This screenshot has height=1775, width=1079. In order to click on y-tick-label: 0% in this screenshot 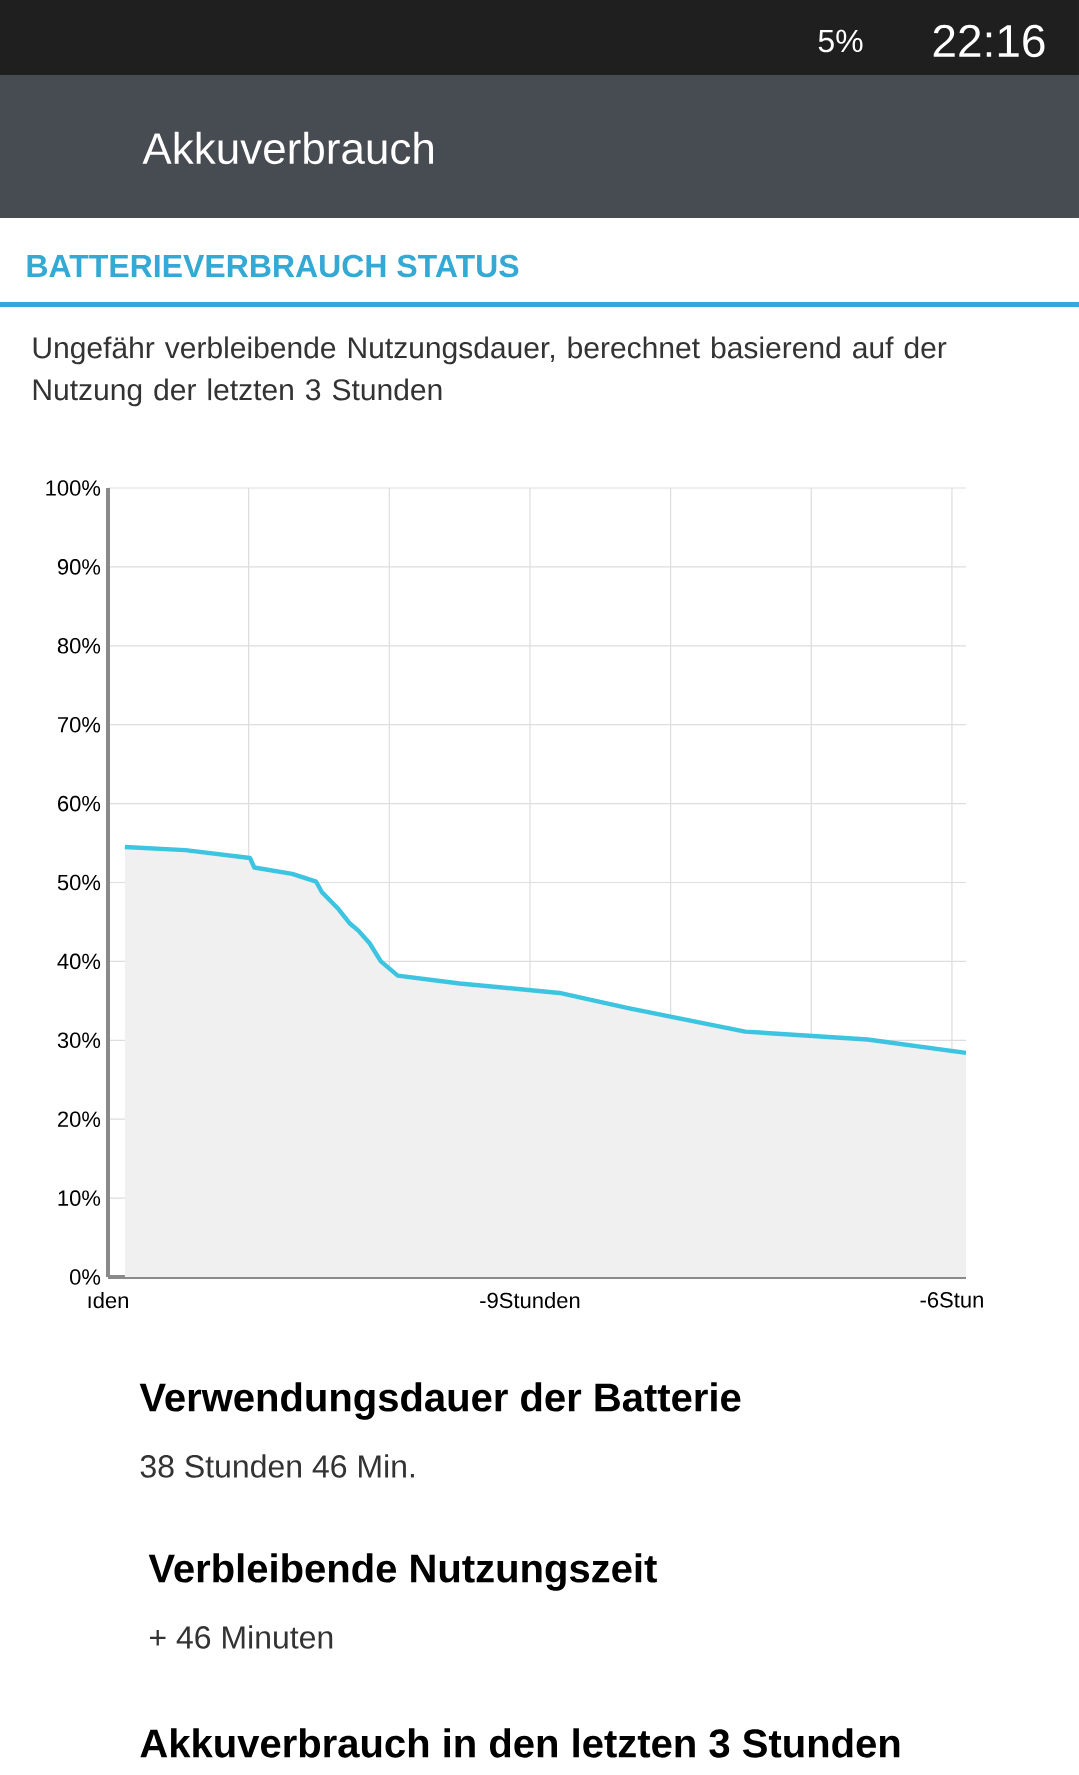, I will do `click(85, 1277)`.